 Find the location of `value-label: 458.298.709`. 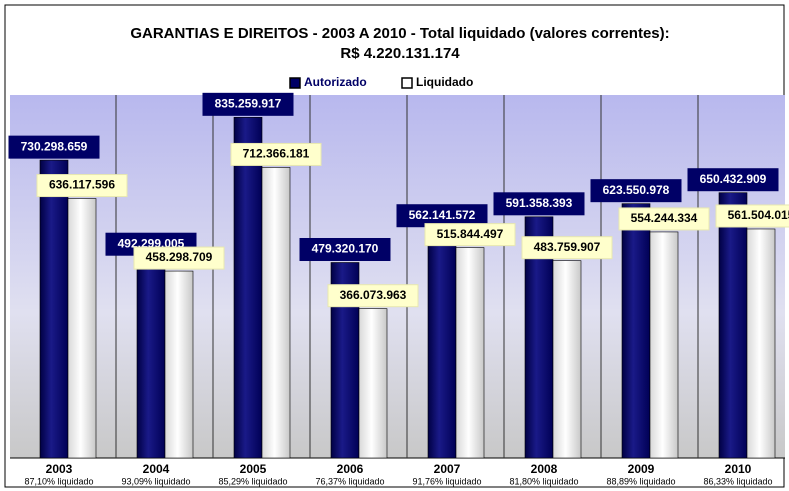

value-label: 458.298.709 is located at coordinates (179, 257).